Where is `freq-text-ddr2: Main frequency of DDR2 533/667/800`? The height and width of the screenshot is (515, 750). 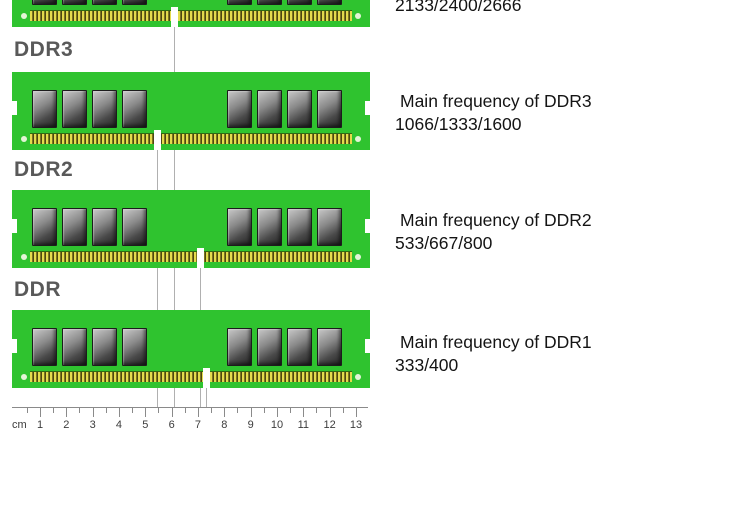 freq-text-ddr2: Main frequency of DDR2 533/667/800 is located at coordinates (560, 232).